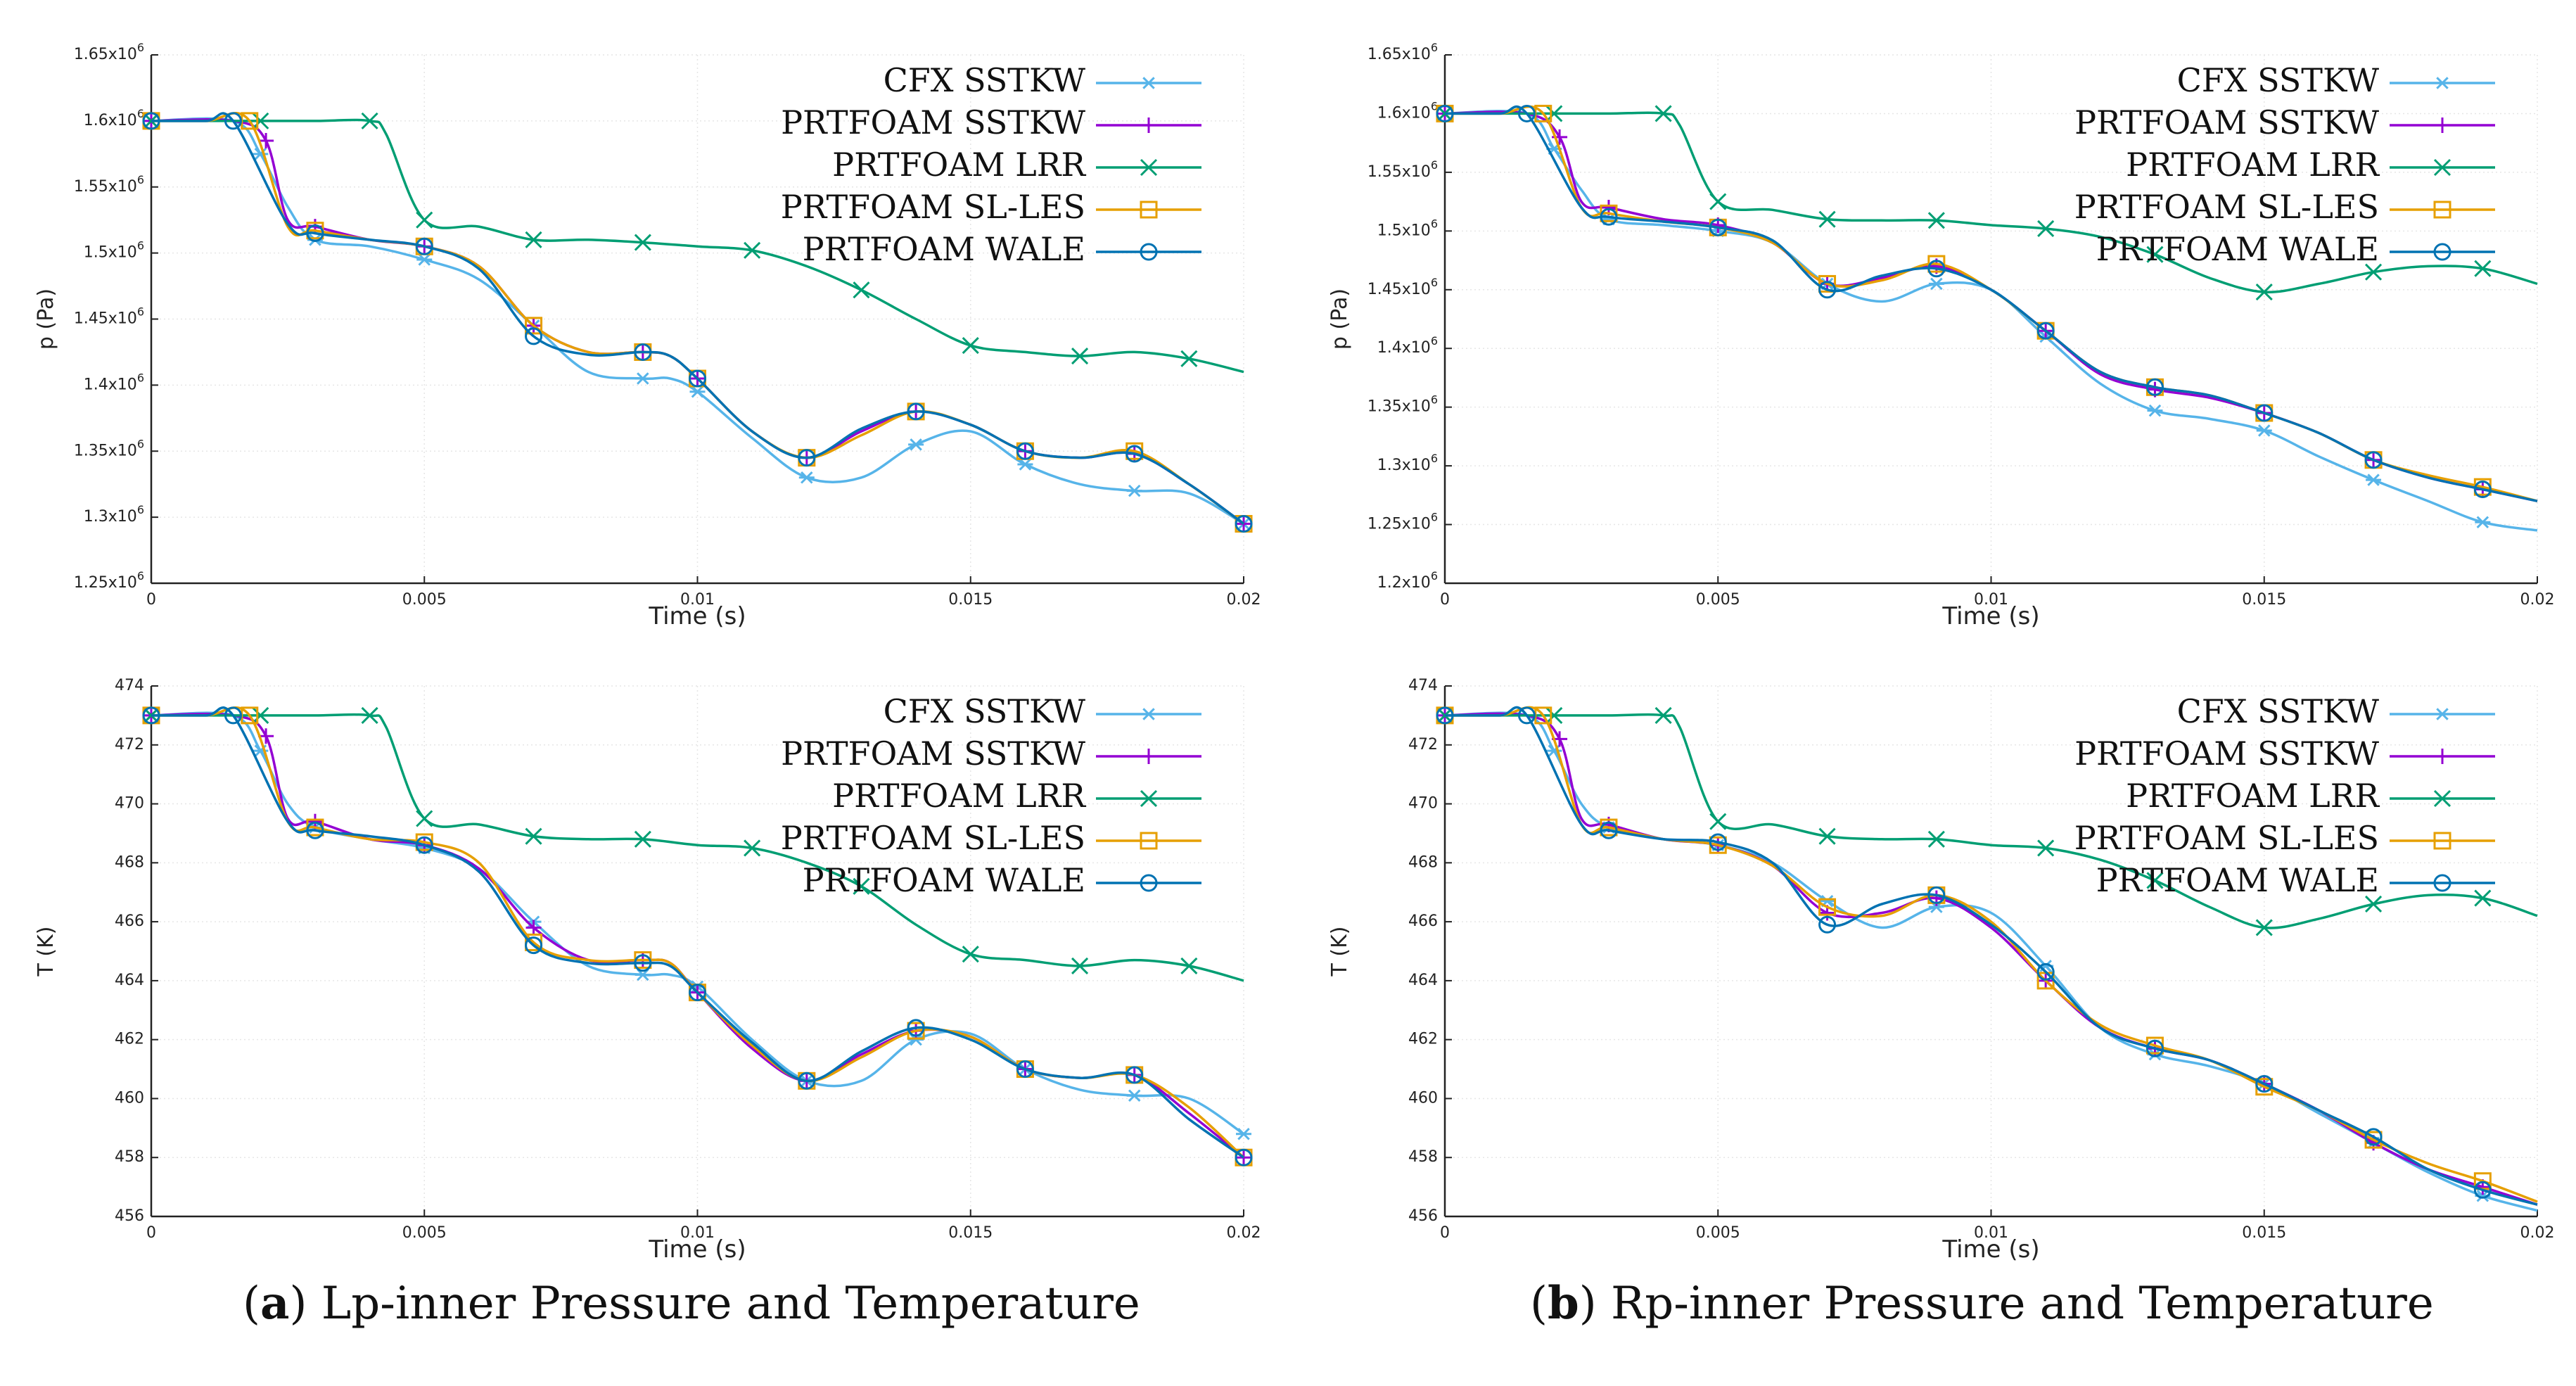 The image size is (2576, 1386). I want to click on y-tick-label: 1.55x10⁶, so click(1402, 169).